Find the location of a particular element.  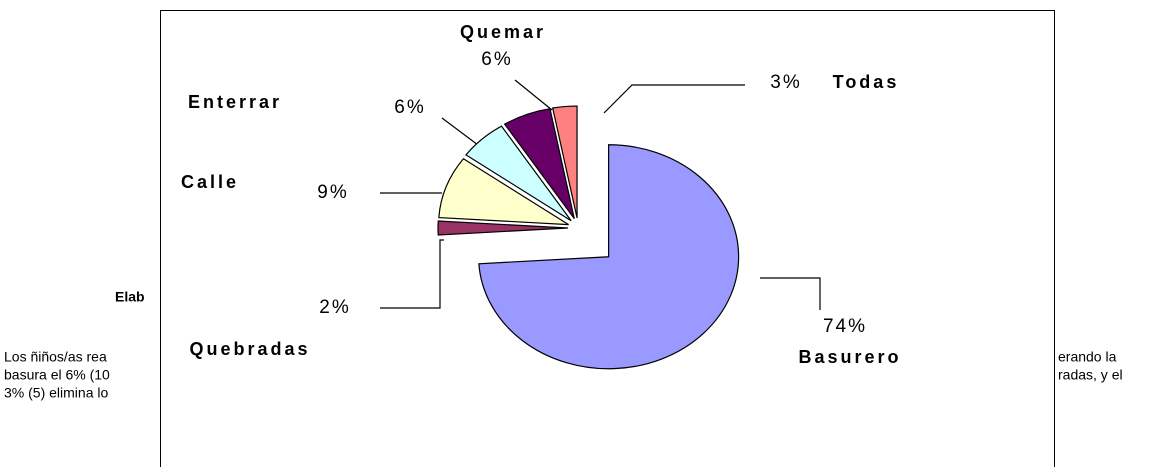

text-line: 3% (5) elimina lo is located at coordinates (56, 393).